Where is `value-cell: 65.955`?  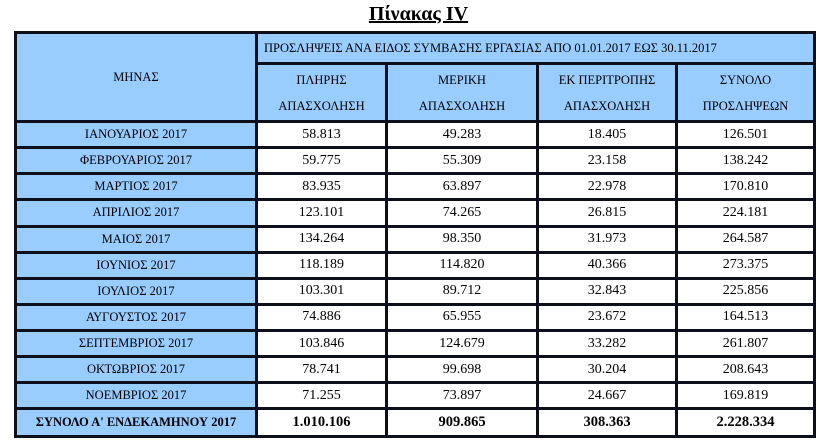
value-cell: 65.955 is located at coordinates (462, 317).